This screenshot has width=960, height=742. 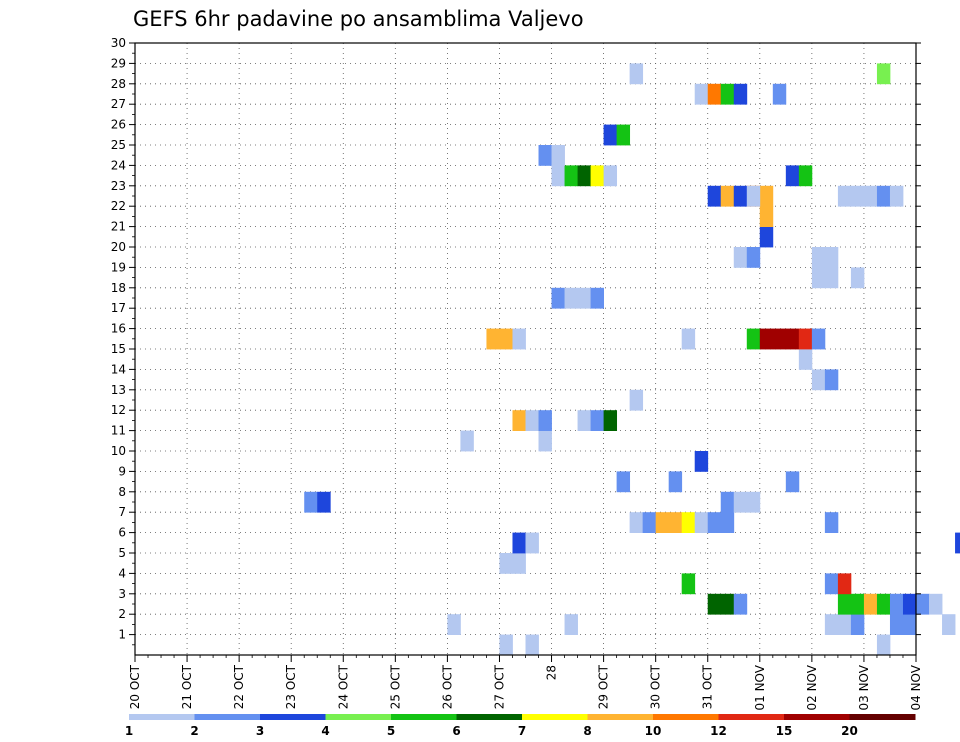 What do you see at coordinates (522, 731) in the screenshot?
I see `legend-label: 7` at bounding box center [522, 731].